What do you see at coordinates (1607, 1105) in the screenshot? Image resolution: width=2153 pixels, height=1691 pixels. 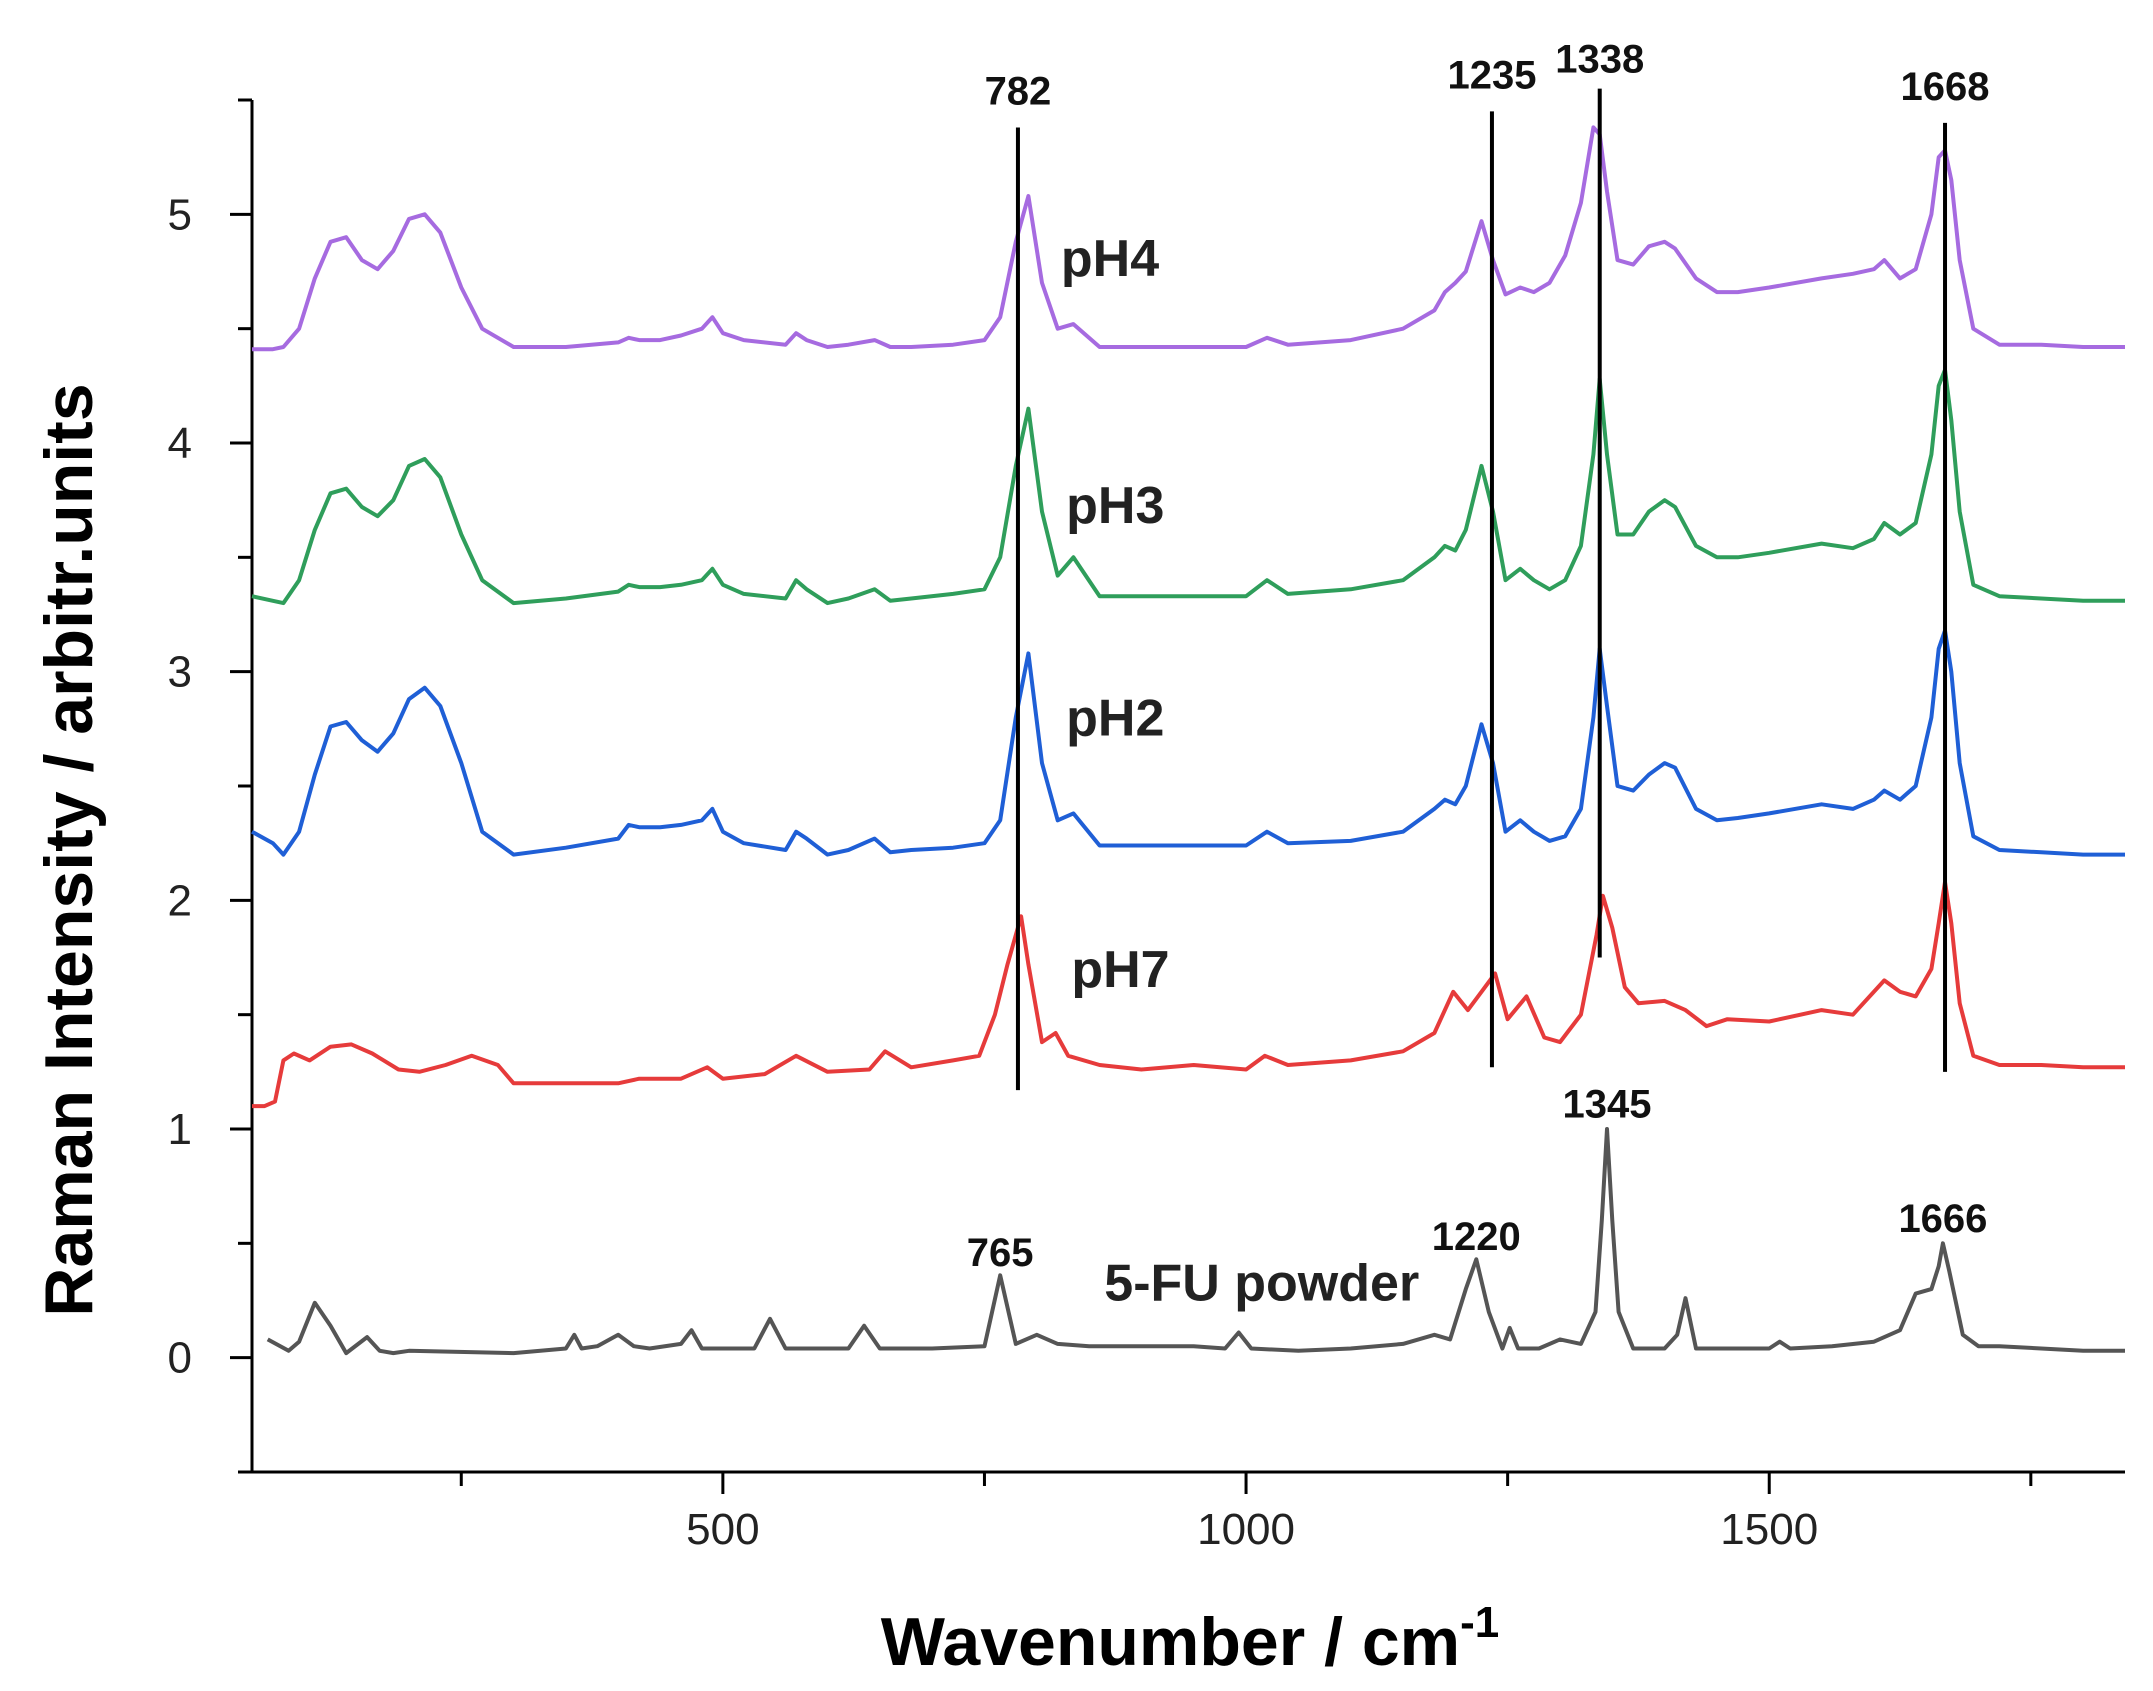 I see `peak-annotation: 1345` at bounding box center [1607, 1105].